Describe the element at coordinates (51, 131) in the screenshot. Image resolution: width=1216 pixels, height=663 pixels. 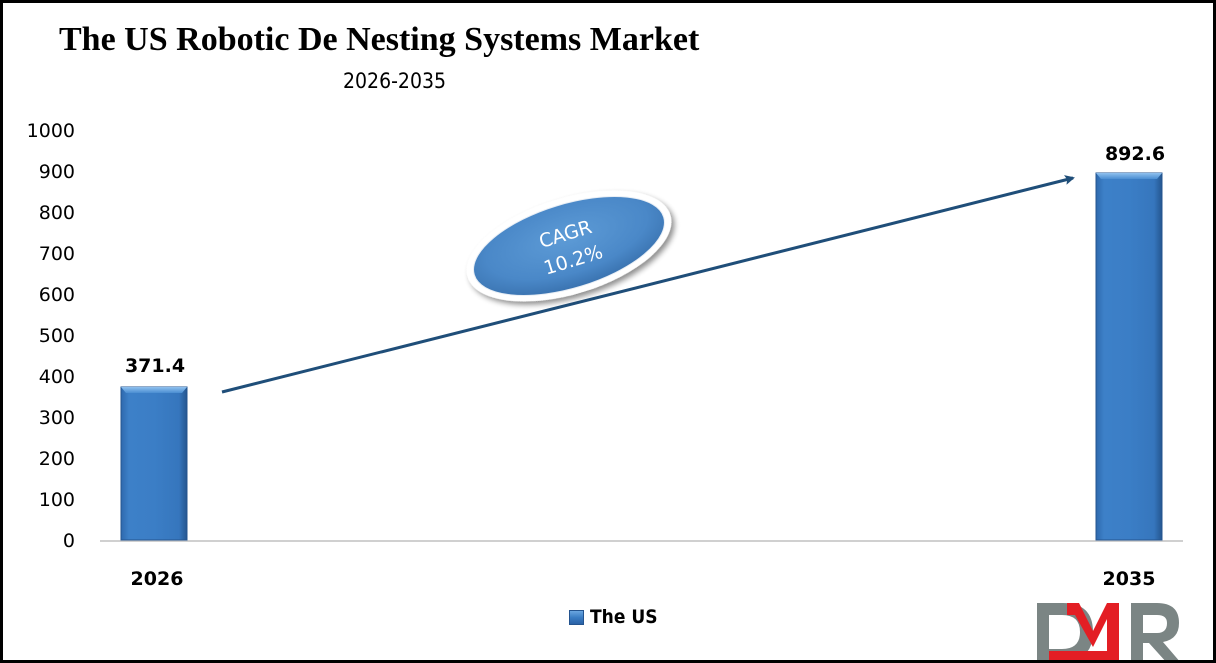
I see `y-tick: 1000` at that location.